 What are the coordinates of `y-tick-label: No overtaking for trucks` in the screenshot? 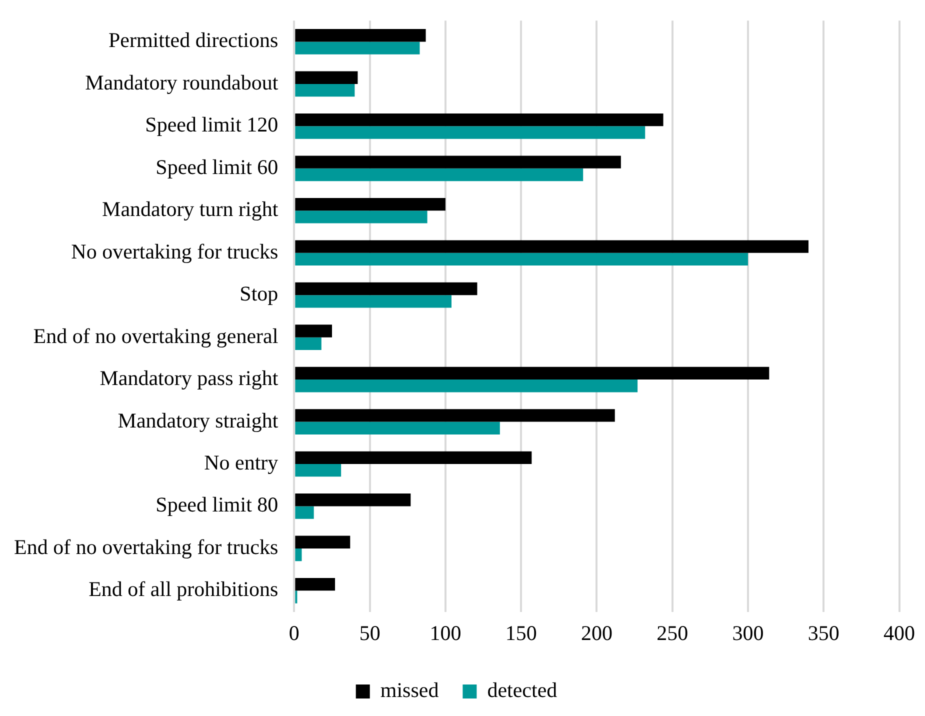 It's located at (174, 251).